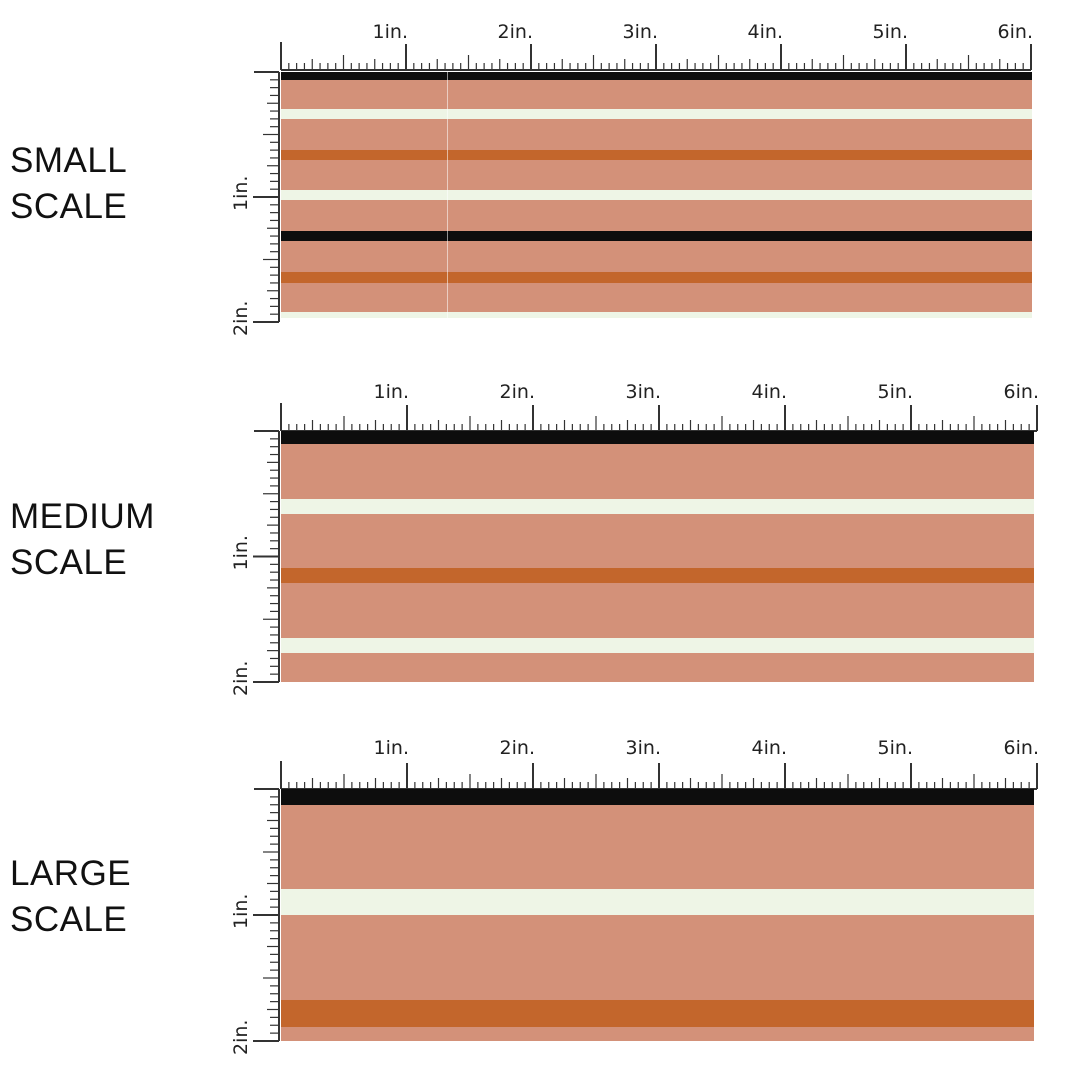 The height and width of the screenshot is (1080, 1080). I want to click on scale-label: SMALL SCALE, so click(68, 184).